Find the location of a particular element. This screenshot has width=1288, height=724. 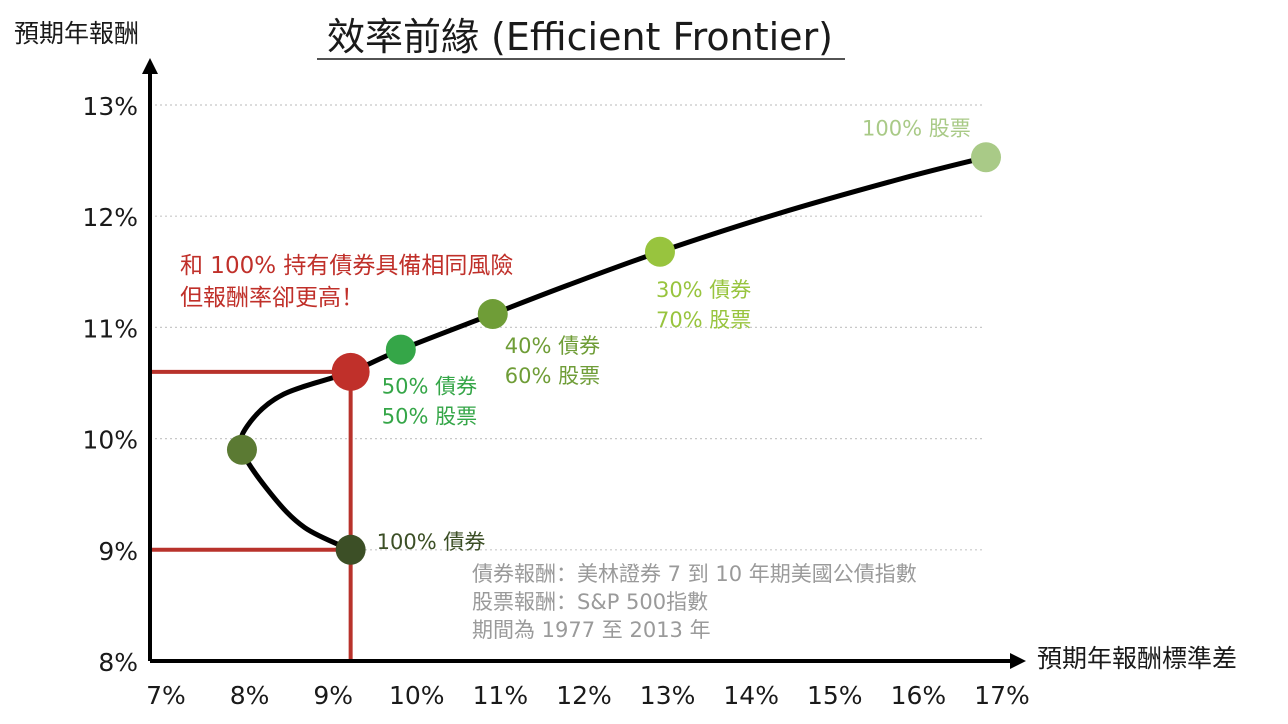

reference-lines is located at coordinates (251, 515).